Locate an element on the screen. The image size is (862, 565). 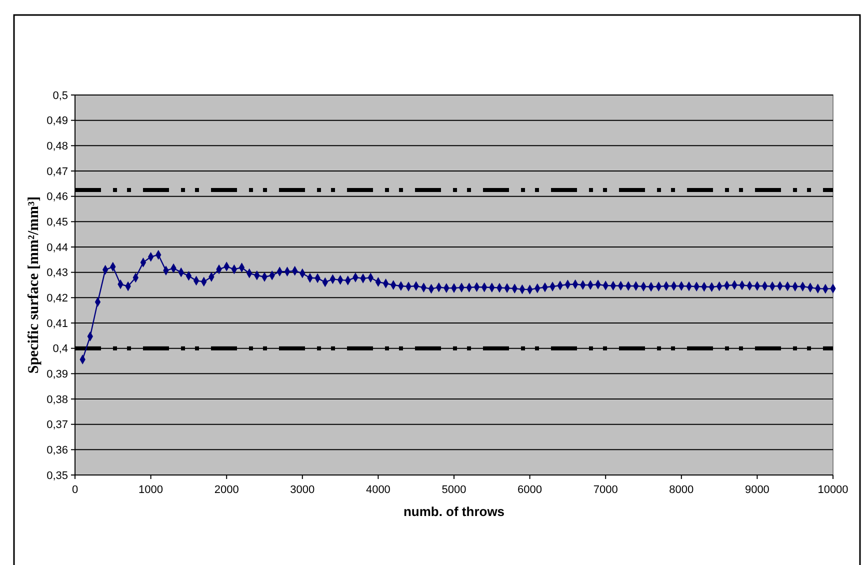
y-tick-label: 0,43 is located at coordinates (57, 273).